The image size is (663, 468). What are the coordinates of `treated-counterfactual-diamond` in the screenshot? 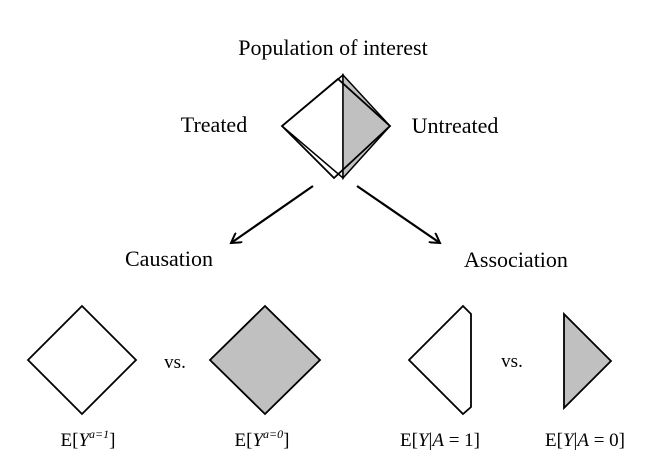 It's located at (82, 360).